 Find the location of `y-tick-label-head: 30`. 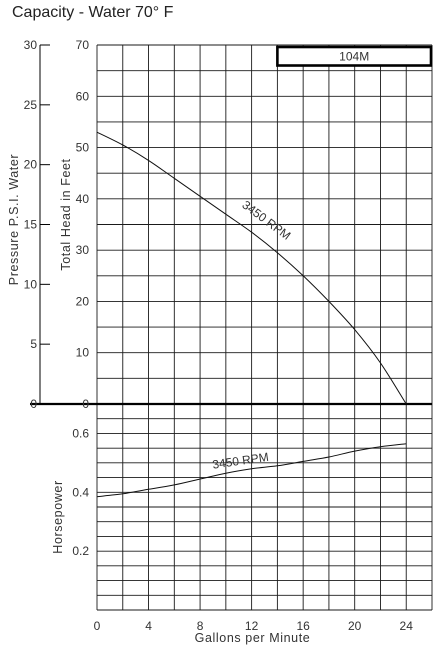

y-tick-label-head: 30 is located at coordinates (83, 250).